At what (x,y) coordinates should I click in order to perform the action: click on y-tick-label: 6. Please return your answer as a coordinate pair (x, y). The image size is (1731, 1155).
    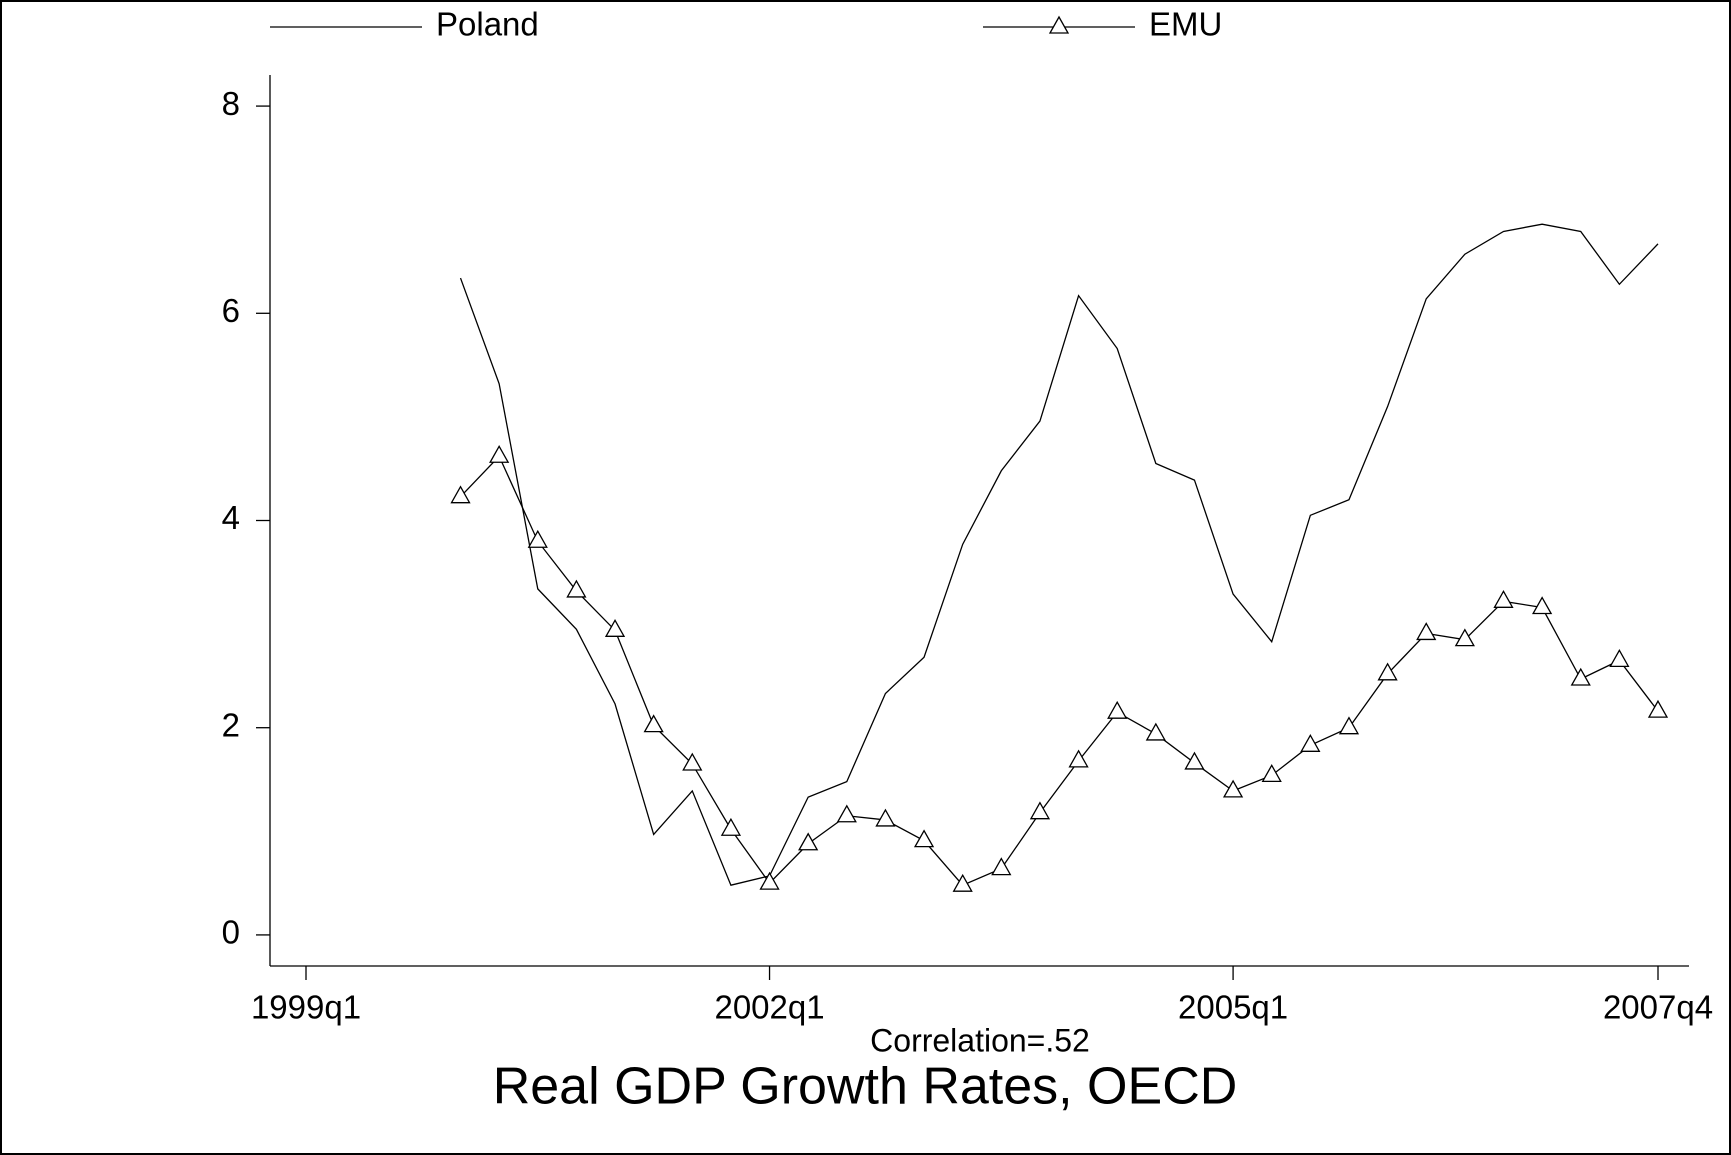
    Looking at the image, I should click on (231, 310).